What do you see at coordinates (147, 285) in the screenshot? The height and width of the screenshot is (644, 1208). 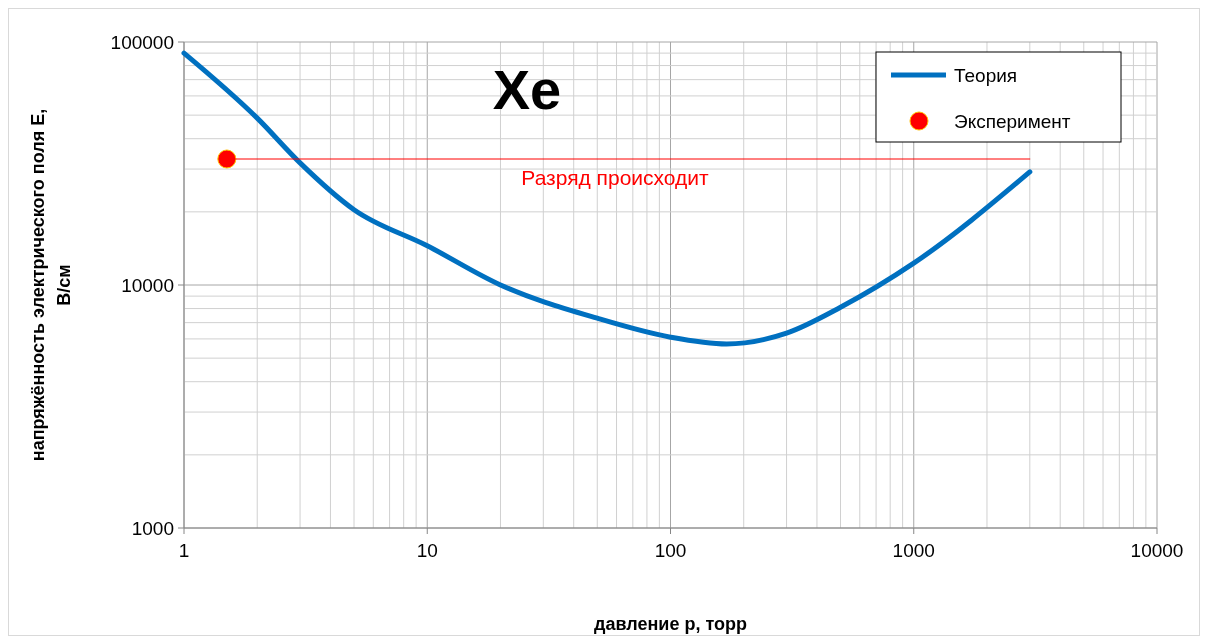 I see `y-tick-label: 10000` at bounding box center [147, 285].